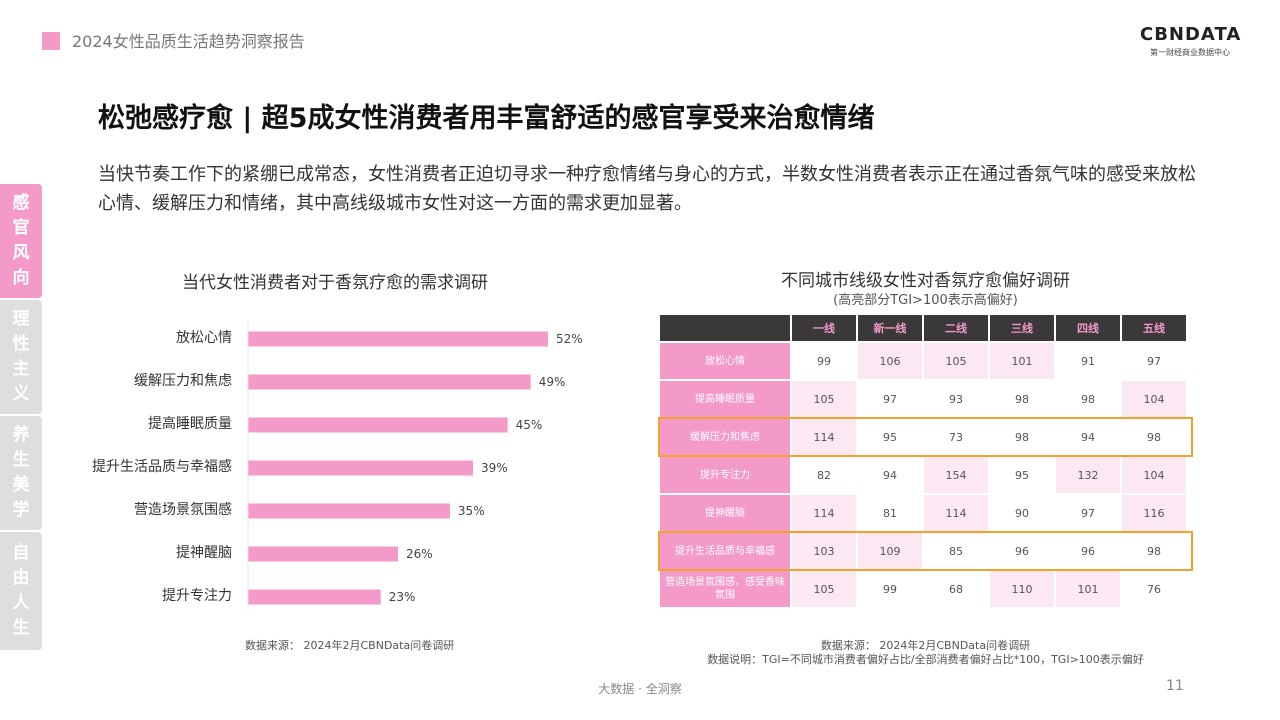 This screenshot has height=720, width=1280. Describe the element at coordinates (529, 425) in the screenshot. I see `bar-value-label: 45%` at that location.